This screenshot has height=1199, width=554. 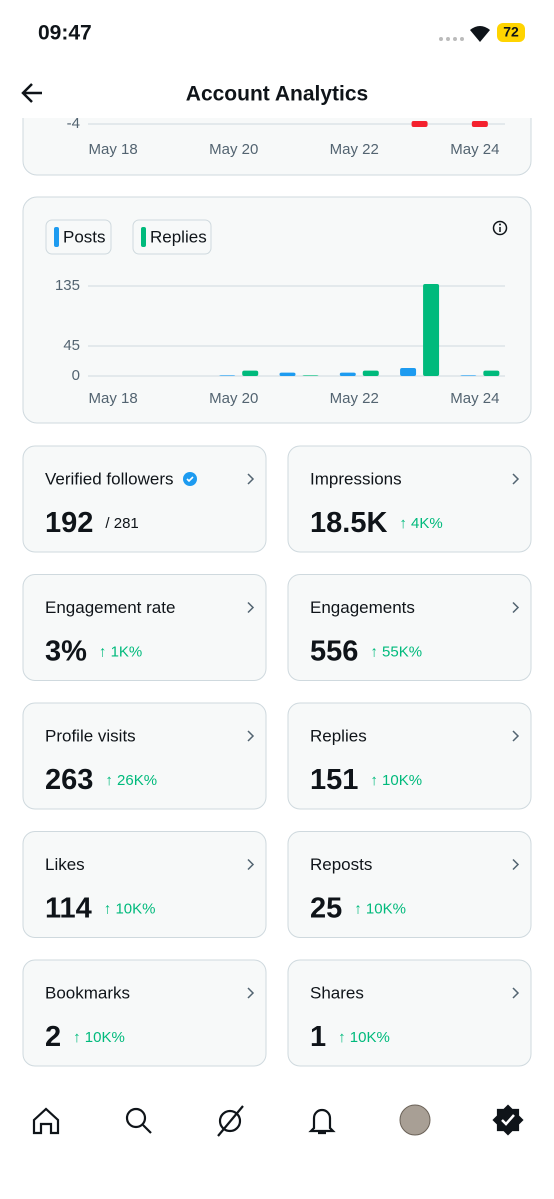 What do you see at coordinates (67, 285) in the screenshot?
I see `y-tick-label: 135` at bounding box center [67, 285].